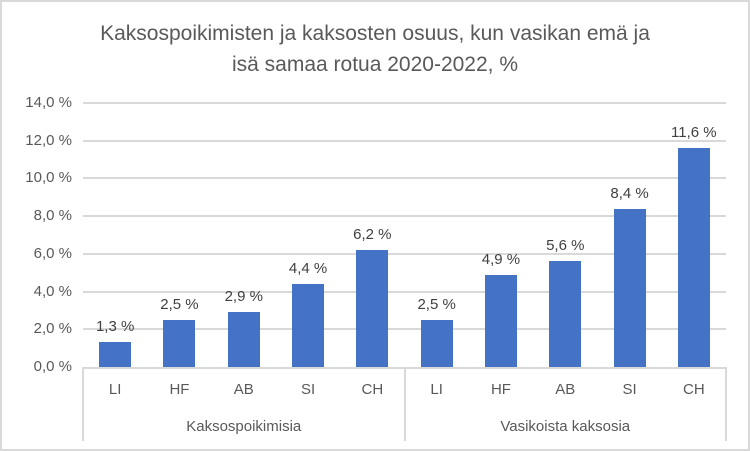 Image resolution: width=750 pixels, height=451 pixels. What do you see at coordinates (374, 64) in the screenshot?
I see `chart-title-line-2: isä samaa rotua 2020-2022, %` at bounding box center [374, 64].